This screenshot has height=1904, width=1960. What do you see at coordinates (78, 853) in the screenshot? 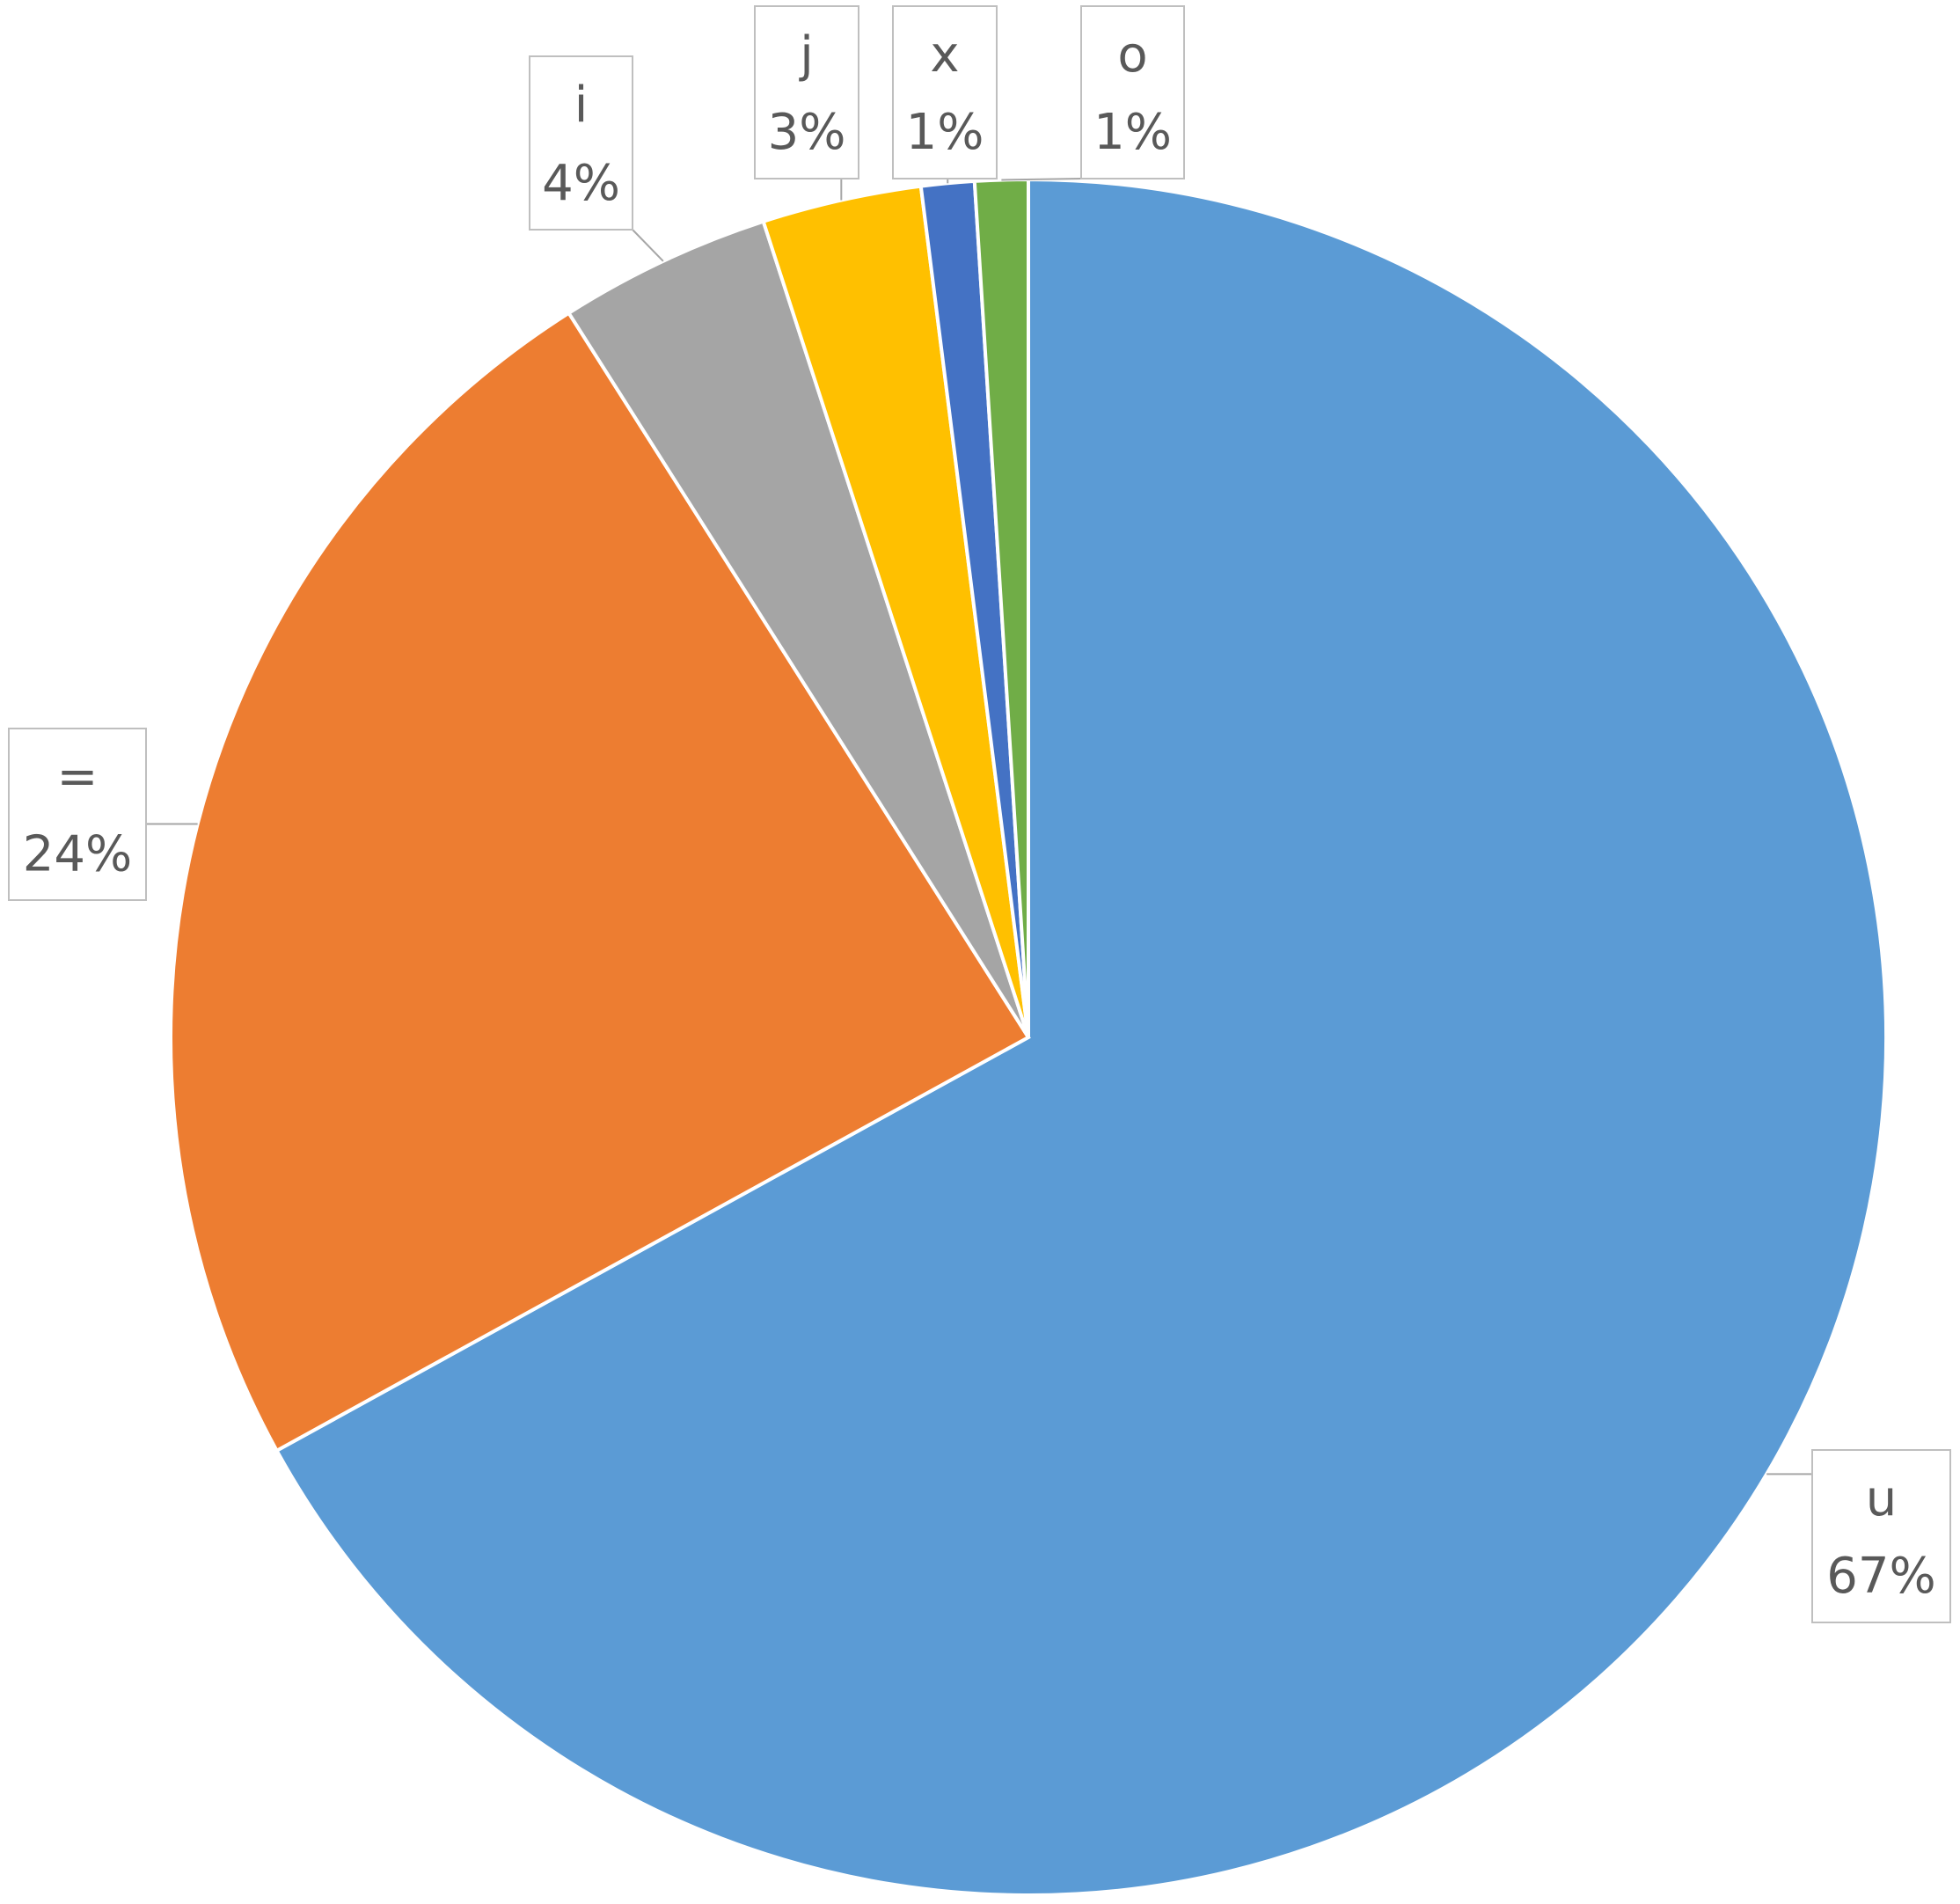
I see `slice-value-label: 24%` at bounding box center [78, 853].